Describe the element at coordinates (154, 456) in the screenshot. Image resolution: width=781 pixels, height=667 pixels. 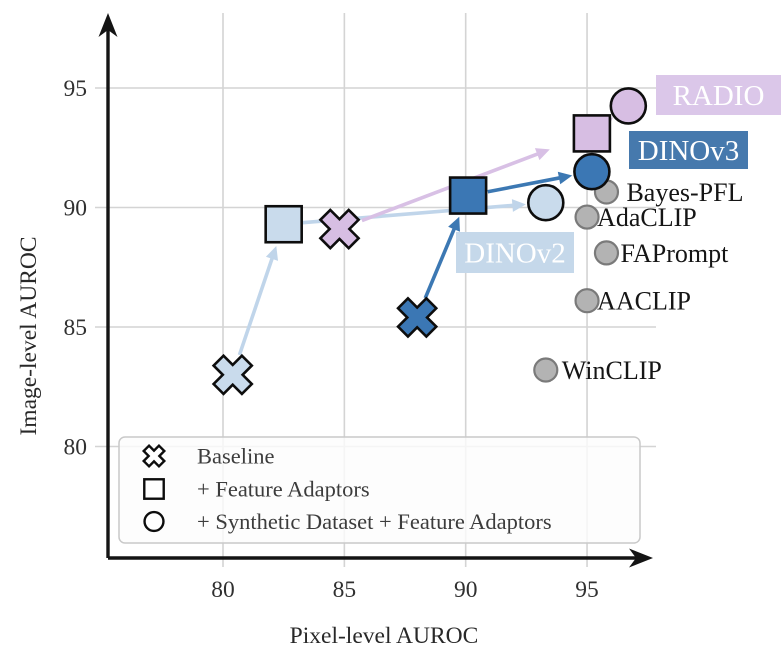
I see `legend-item-1-marker` at that location.